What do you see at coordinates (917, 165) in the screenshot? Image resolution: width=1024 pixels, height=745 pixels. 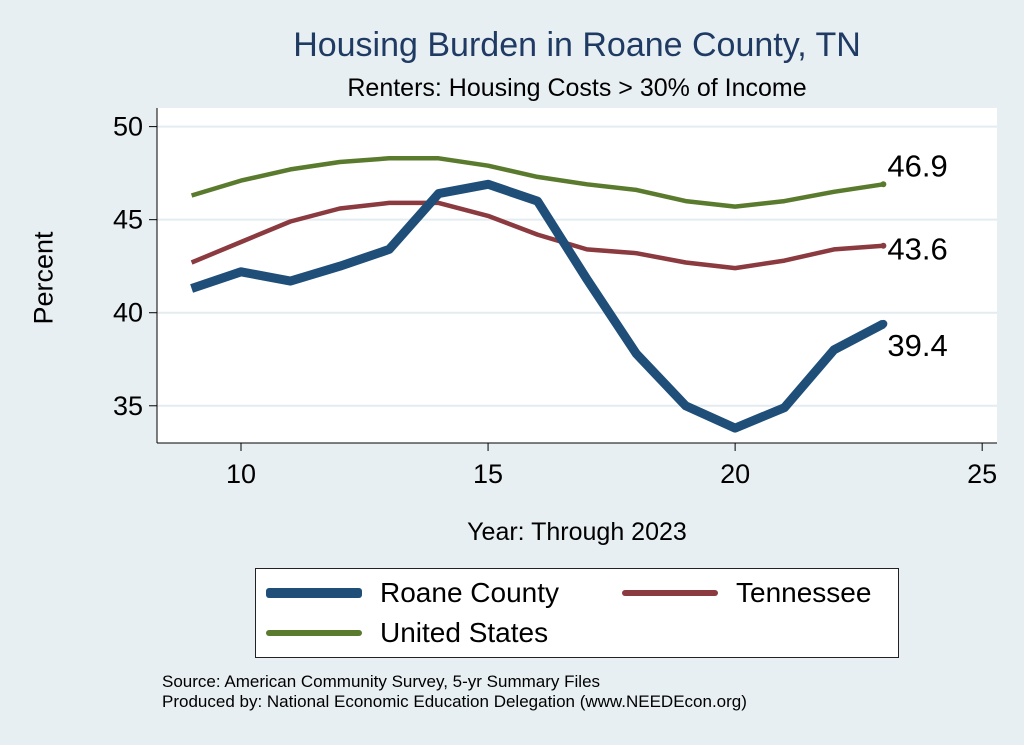 I see `end-label-united-states: 46.9` at bounding box center [917, 165].